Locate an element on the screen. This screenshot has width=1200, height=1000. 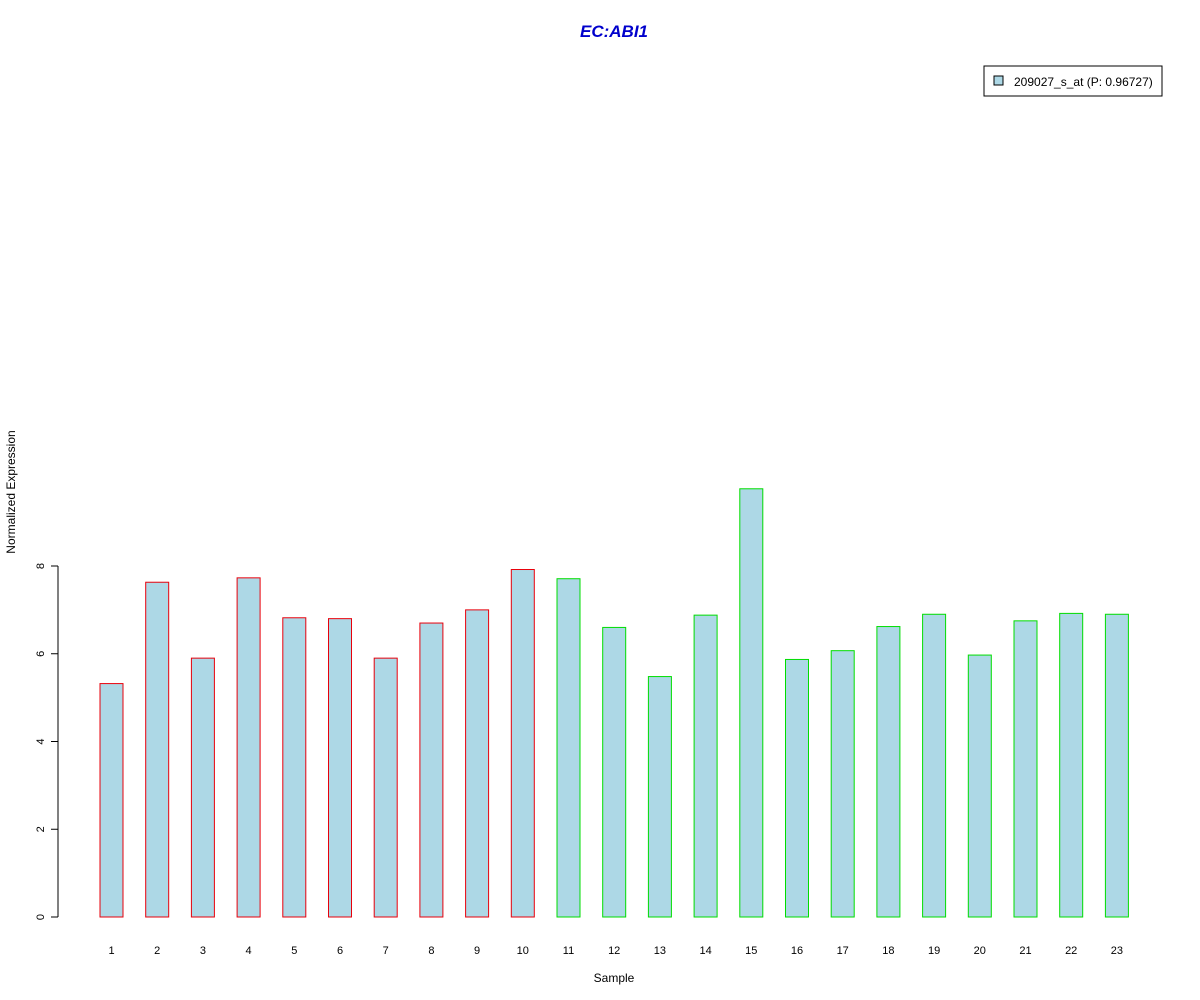
y-tick-label: 0 is located at coordinates (41, 917).